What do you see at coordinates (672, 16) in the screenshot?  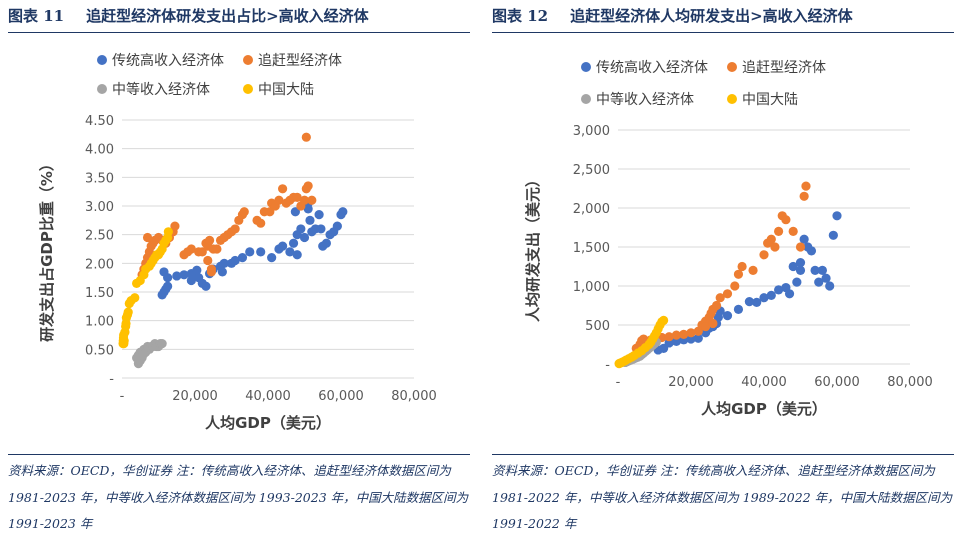 I see `figure-title: 图表 12 追赶型经济体人均研发支出>高收入经济体` at bounding box center [672, 16].